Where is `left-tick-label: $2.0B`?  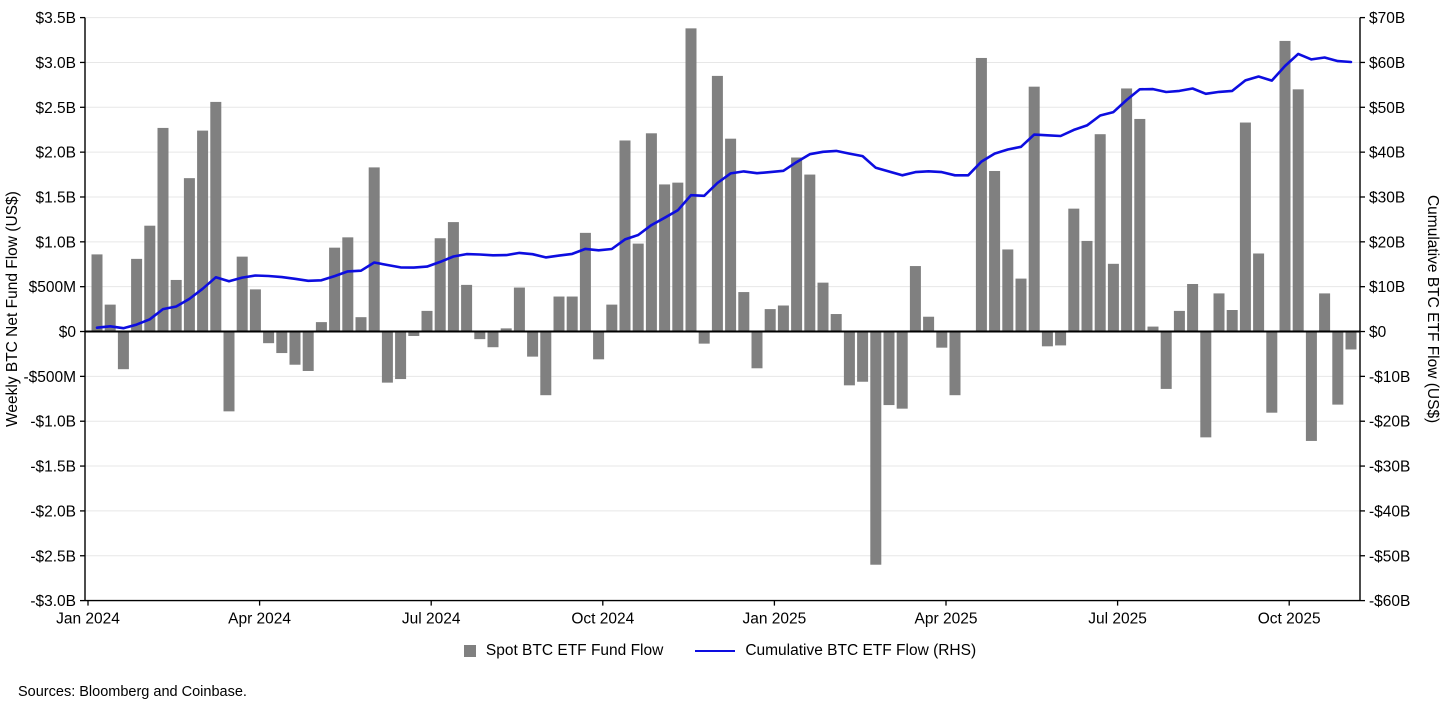 left-tick-label: $2.0B is located at coordinates (55, 153).